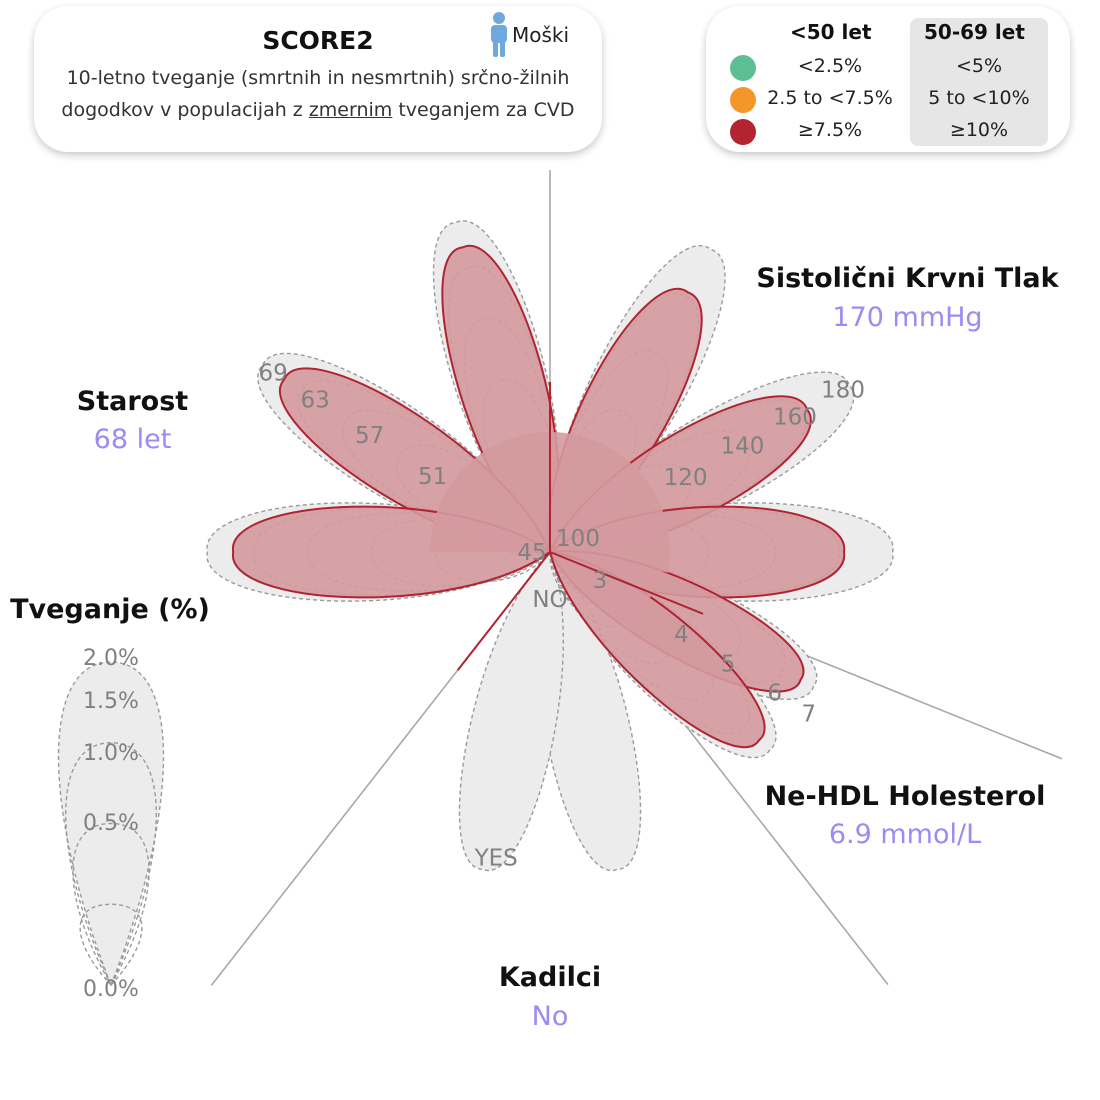 This screenshot has width=1100, height=1100. What do you see at coordinates (315, 401) in the screenshot?
I see `tick-label: 63` at bounding box center [315, 401].